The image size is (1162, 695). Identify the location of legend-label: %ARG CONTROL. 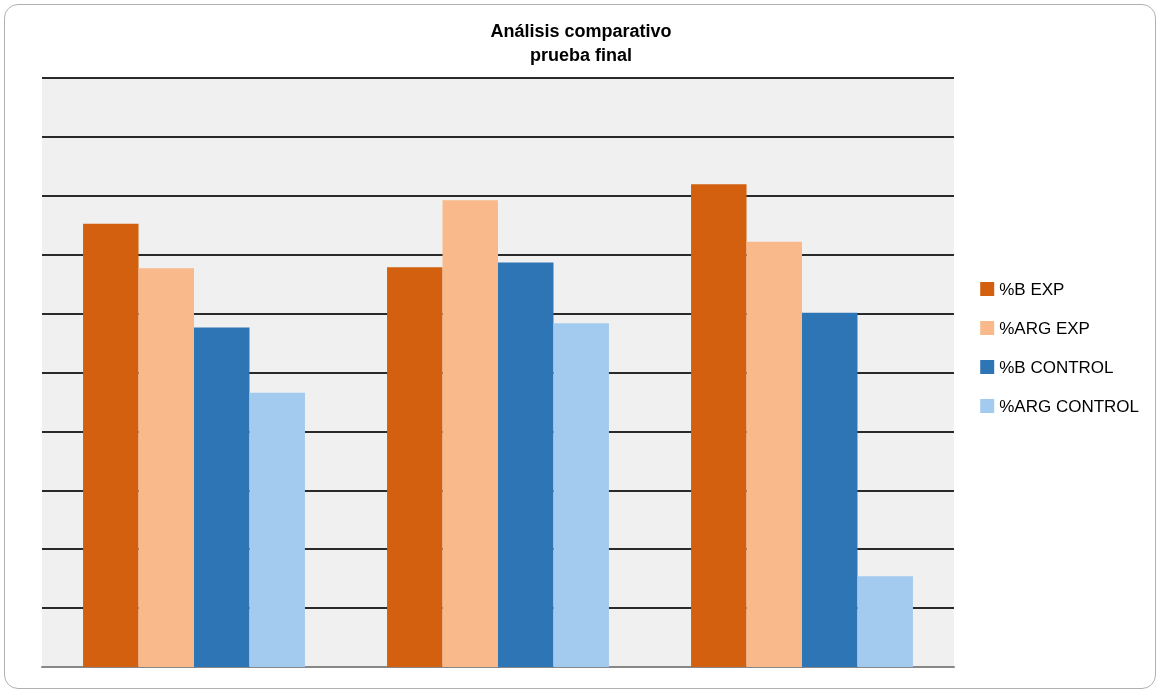
(1069, 406).